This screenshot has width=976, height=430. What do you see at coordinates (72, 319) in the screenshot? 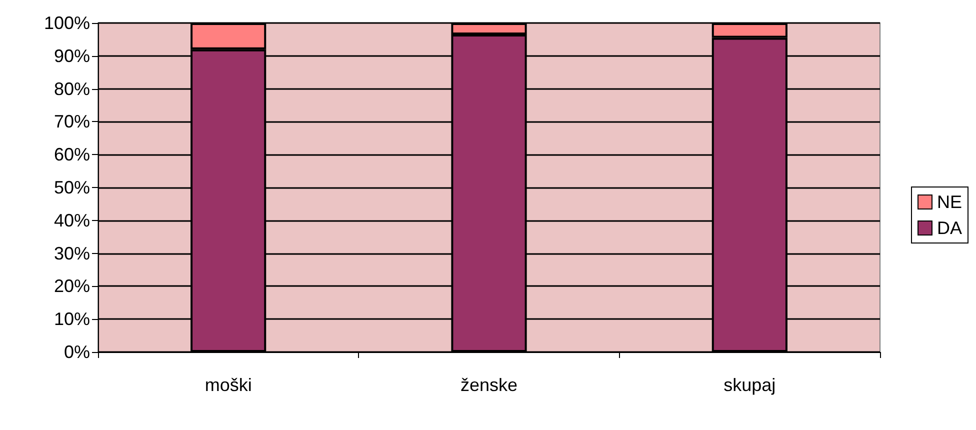
I see `y-tick-label: 10%` at bounding box center [72, 319].